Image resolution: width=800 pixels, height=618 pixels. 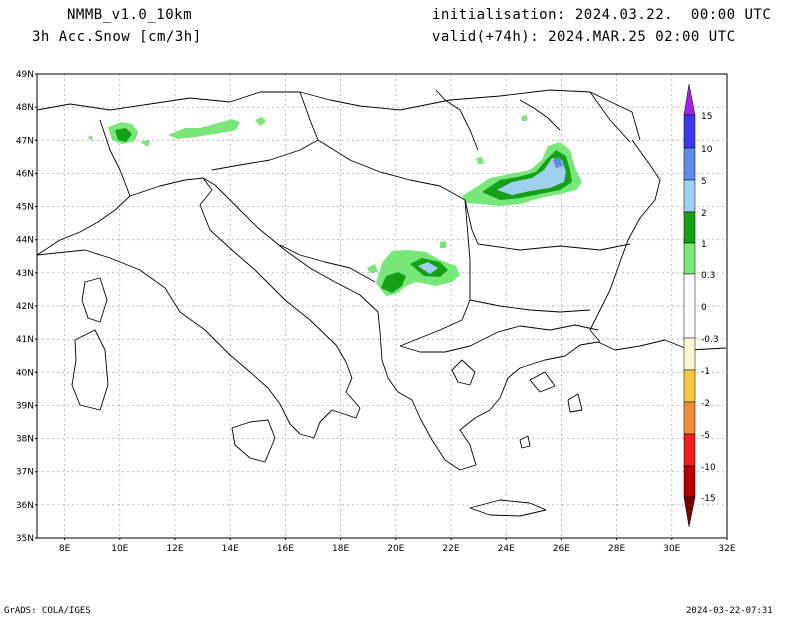 What do you see at coordinates (705, 404) in the screenshot?
I see `colorbar-label: -2` at bounding box center [705, 404].